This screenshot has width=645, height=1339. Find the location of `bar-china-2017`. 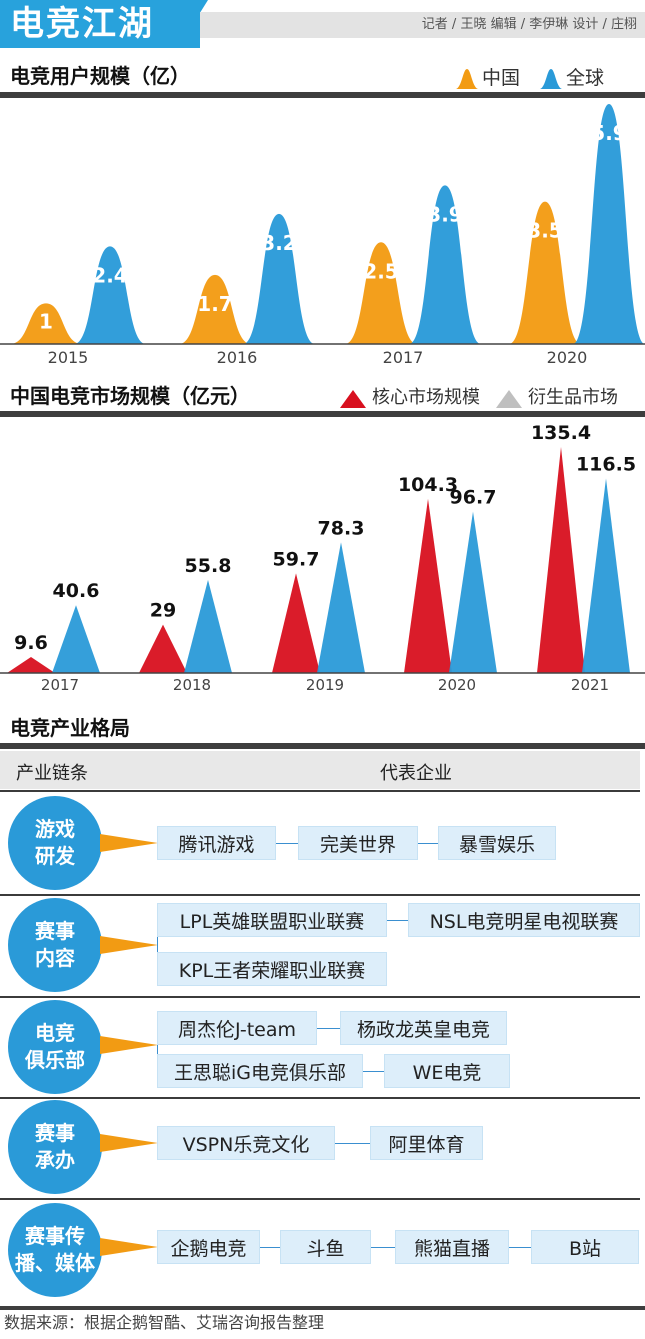

bar-china-2017 is located at coordinates (381, 293).